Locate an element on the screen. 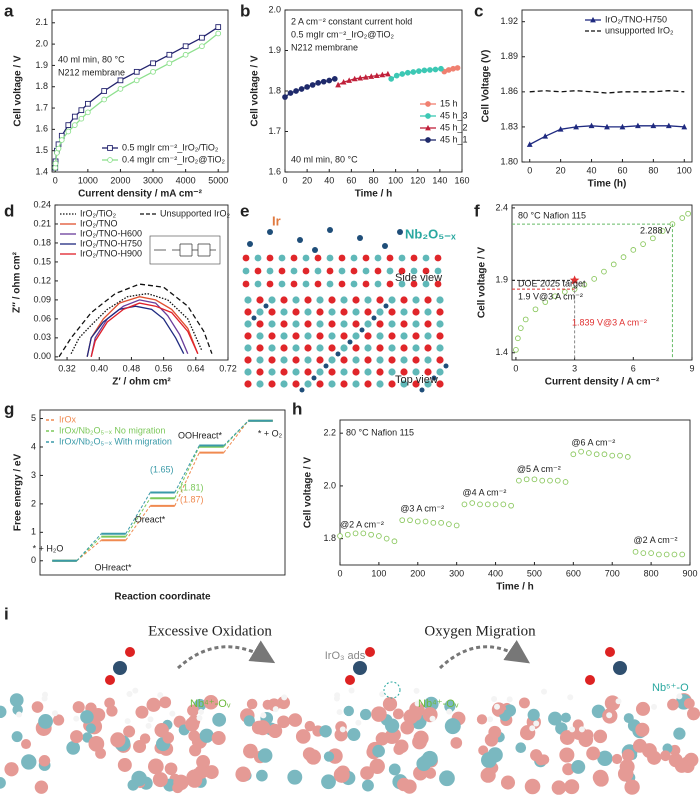 This screenshot has width=700, height=795. y-tick-label: 1.9 is located at coordinates (41, 65).